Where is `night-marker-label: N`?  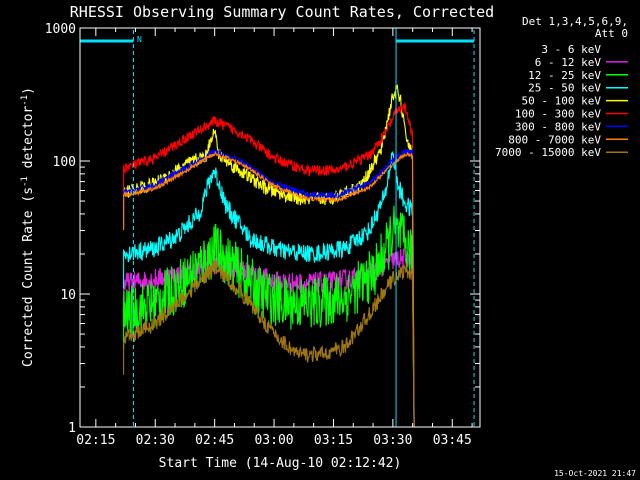
night-marker-label: N is located at coordinates (139, 39).